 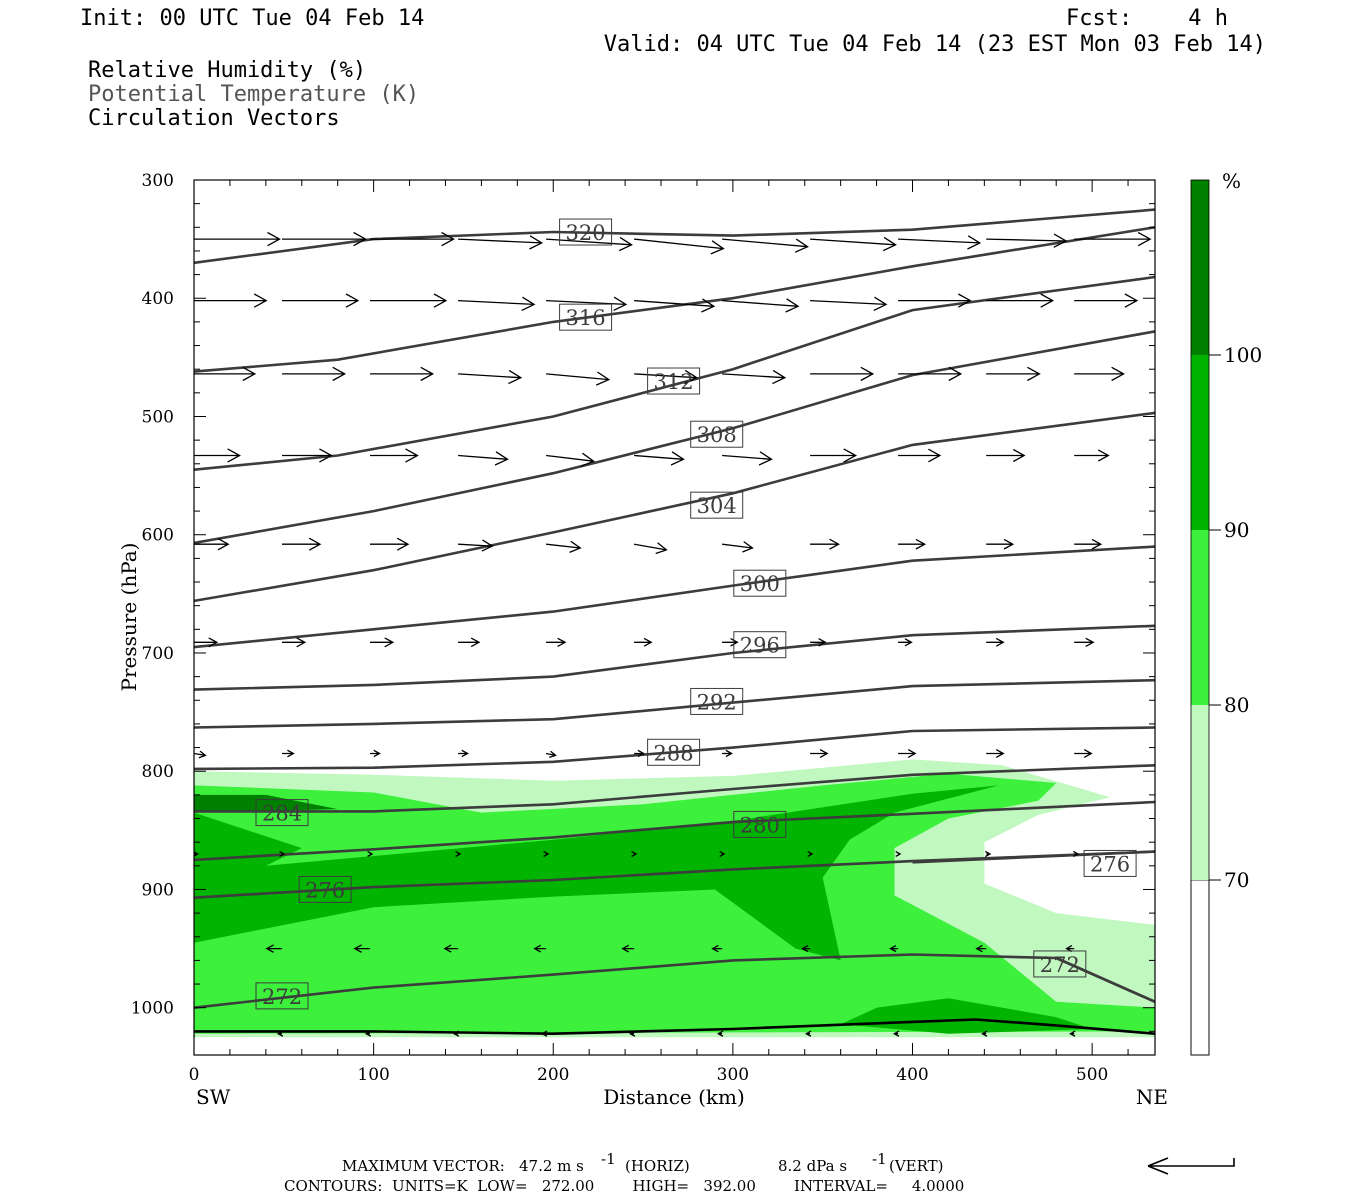 What do you see at coordinates (423, 1166) in the screenshot?
I see `max-vector-label: MAXIMUM VECTOR:` at bounding box center [423, 1166].